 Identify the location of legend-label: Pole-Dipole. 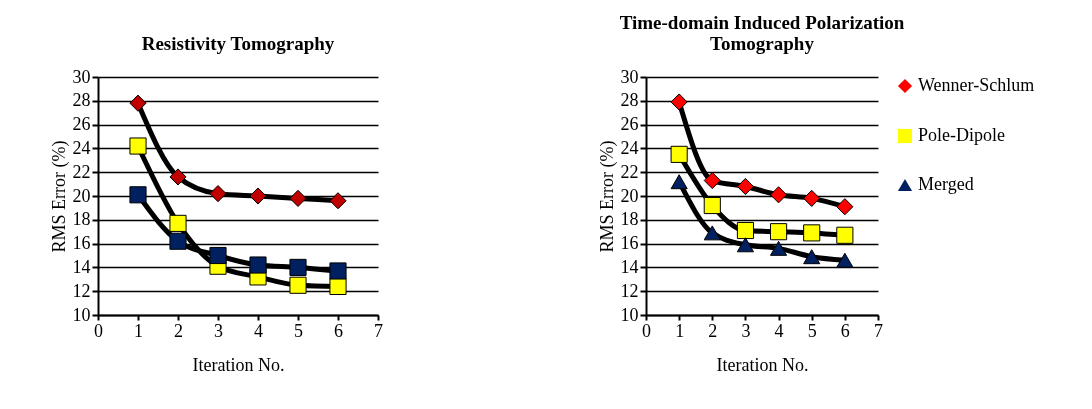
(961, 135).